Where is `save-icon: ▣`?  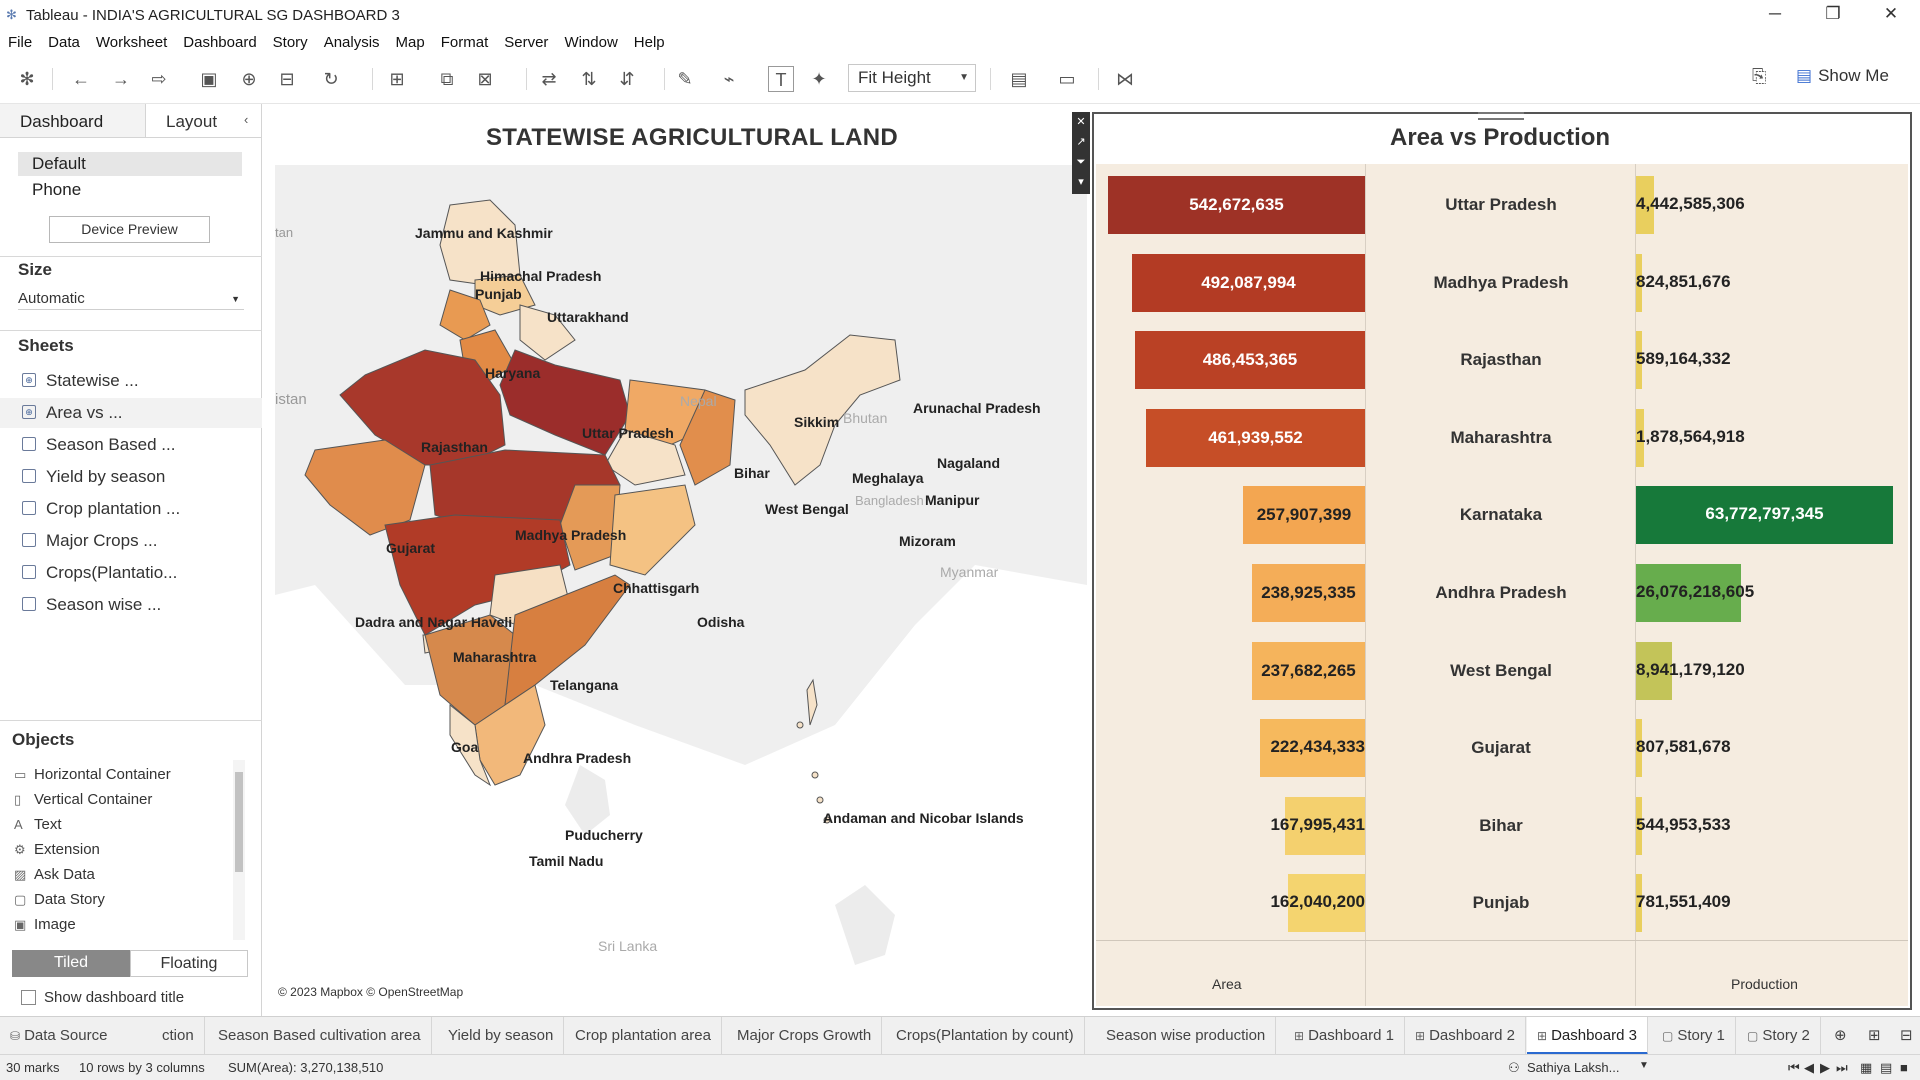
save-icon: ▣ is located at coordinates (209, 79).